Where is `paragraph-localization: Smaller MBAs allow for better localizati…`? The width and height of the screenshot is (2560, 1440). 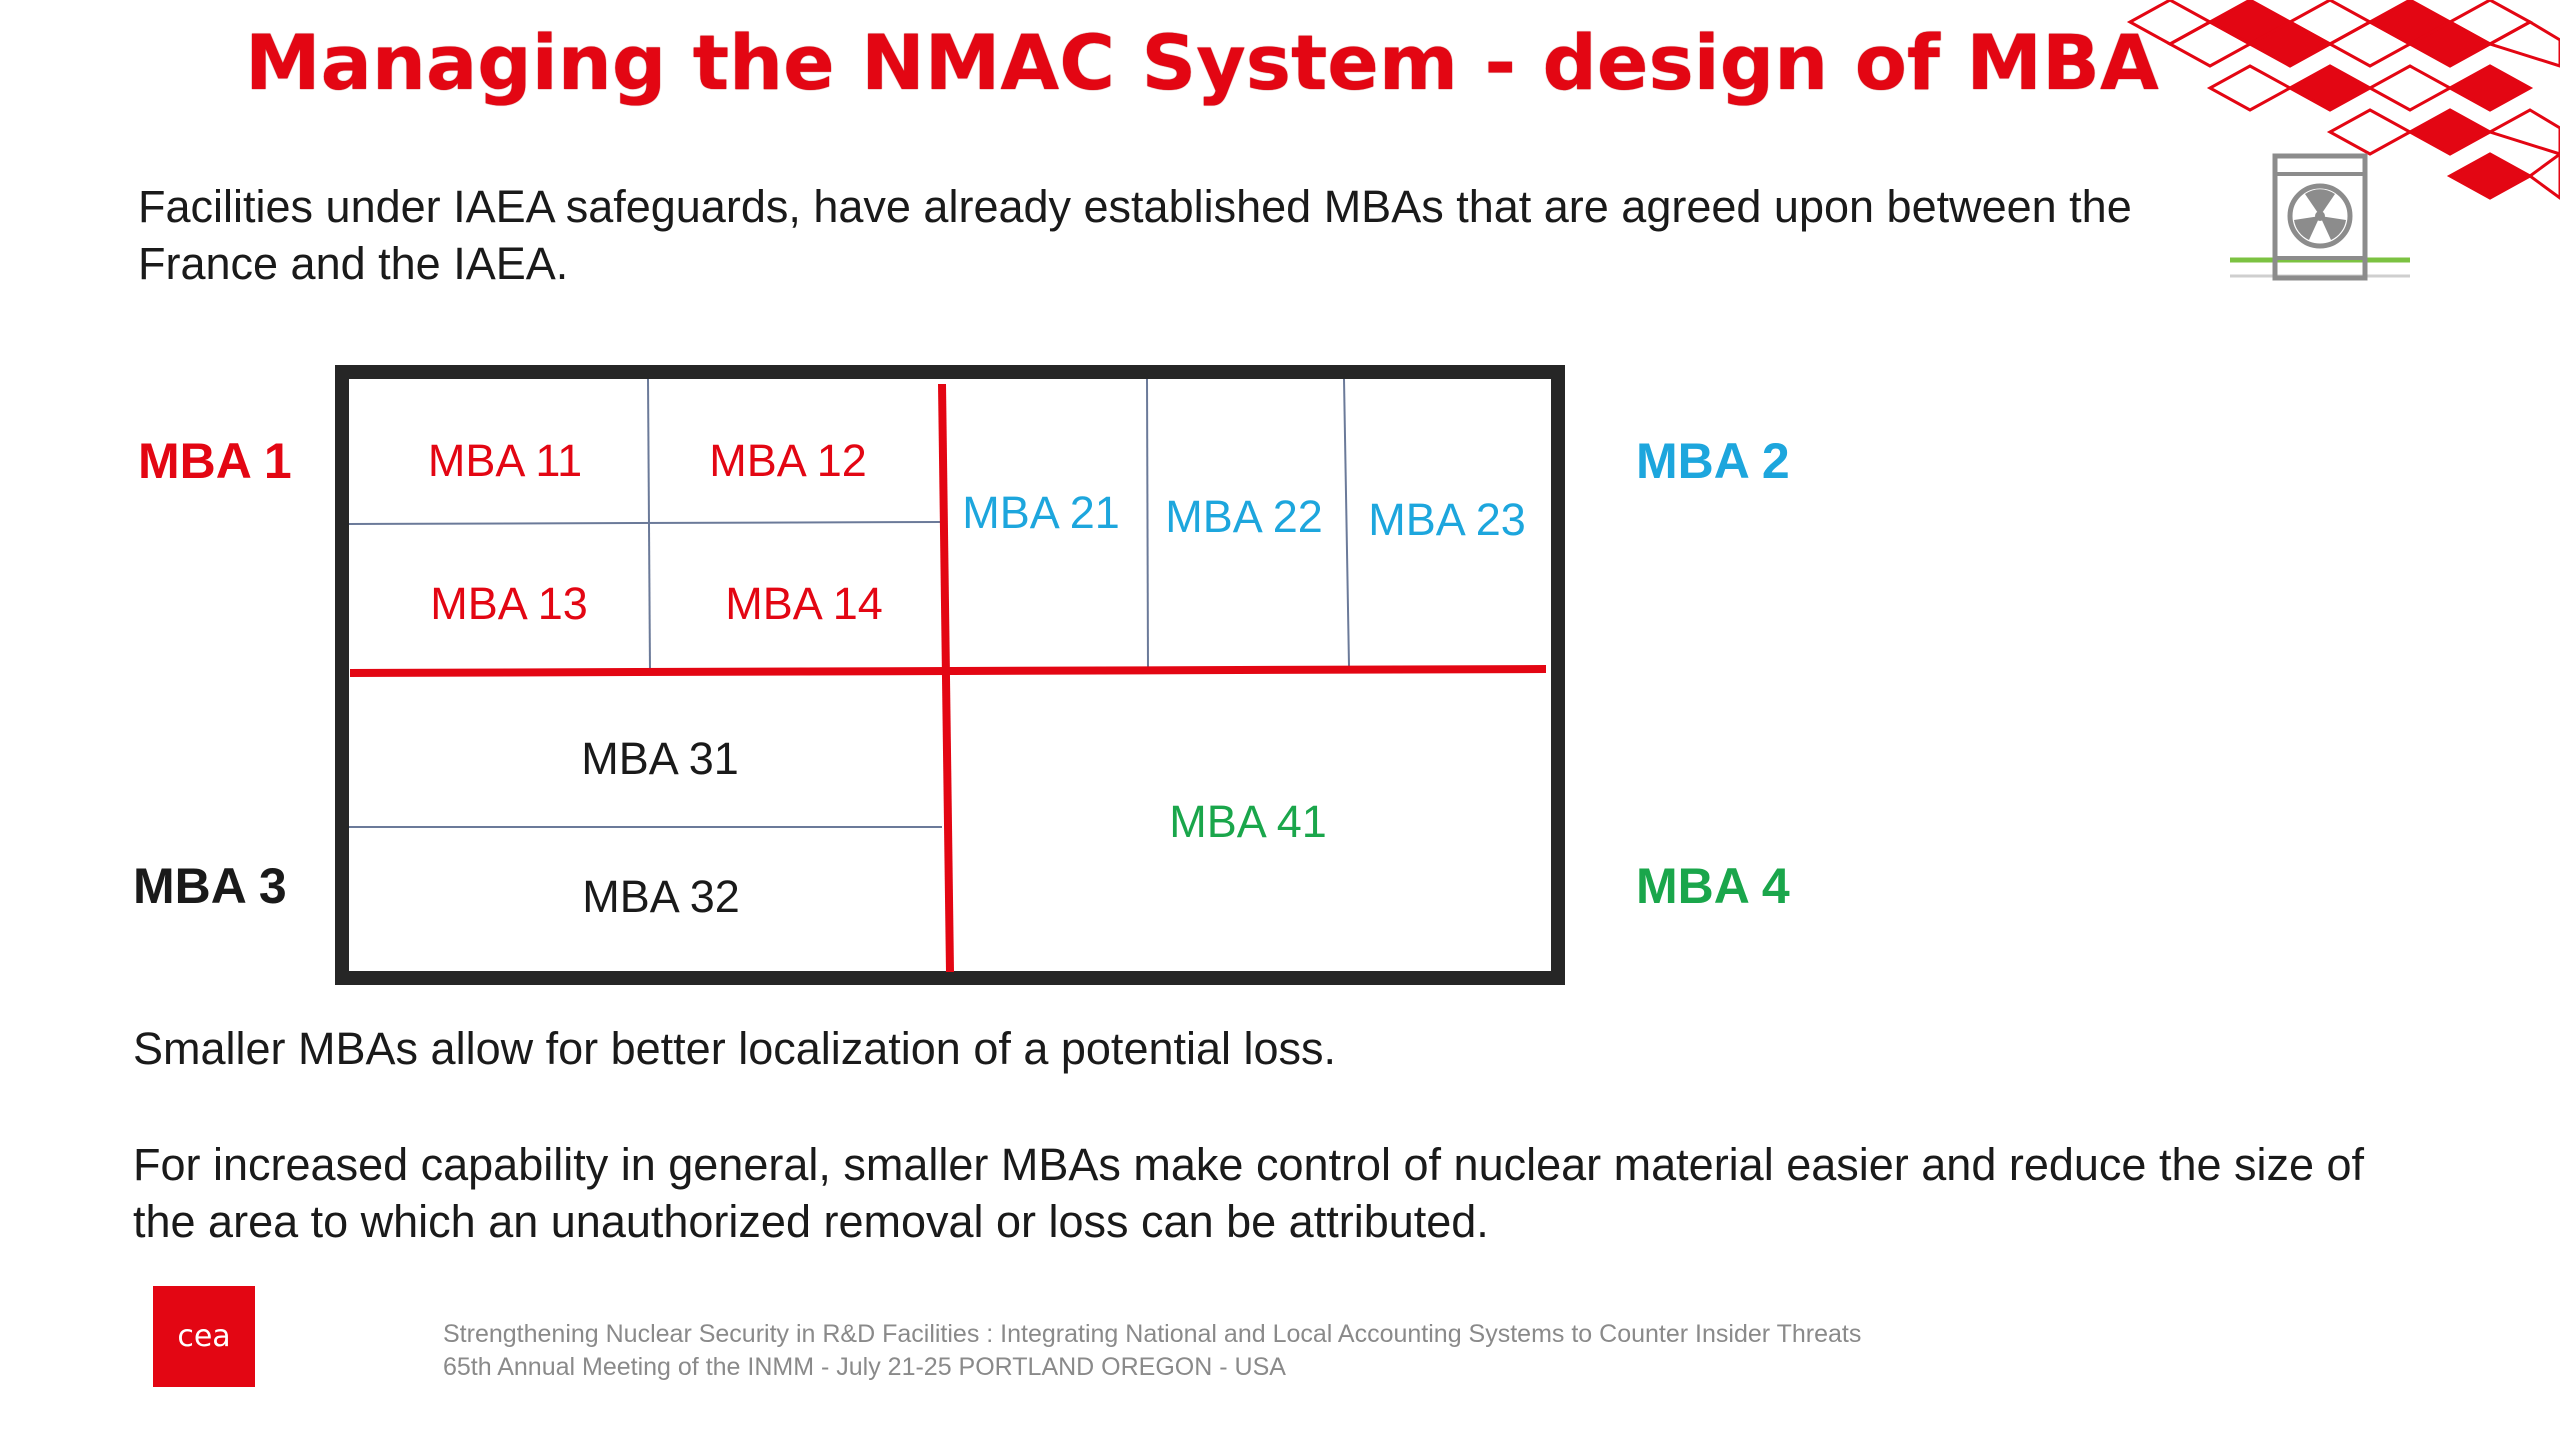 paragraph-localization: Smaller MBAs allow for better localizati… is located at coordinates (735, 1048).